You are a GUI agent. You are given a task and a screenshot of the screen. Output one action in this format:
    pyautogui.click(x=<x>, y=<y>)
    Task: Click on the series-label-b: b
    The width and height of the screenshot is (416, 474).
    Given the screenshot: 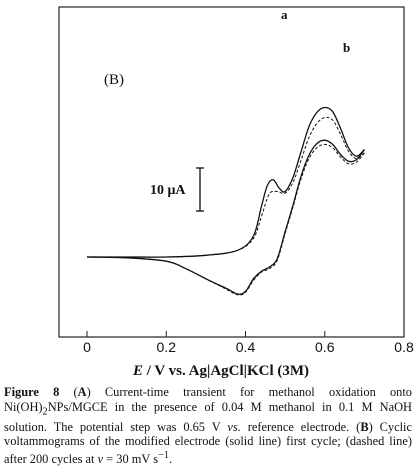 What is the action you would take?
    pyautogui.click(x=346, y=47)
    